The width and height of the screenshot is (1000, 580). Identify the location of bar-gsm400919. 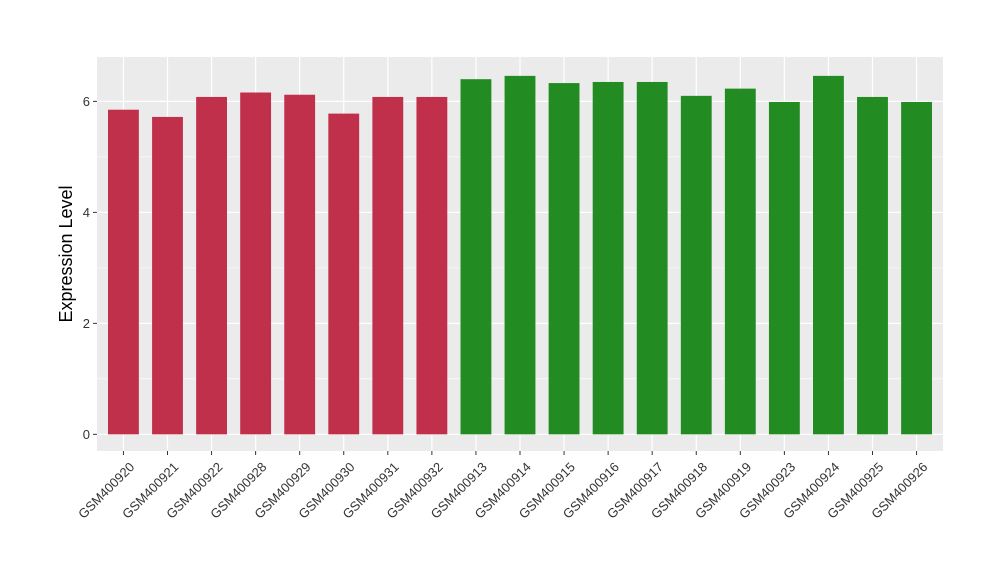
(740, 261).